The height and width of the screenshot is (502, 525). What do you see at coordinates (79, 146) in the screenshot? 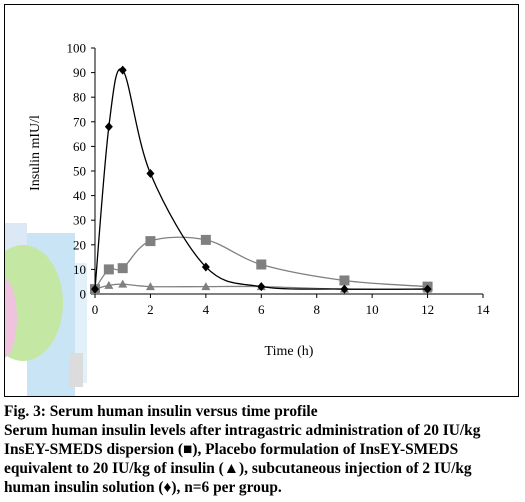
I see `y-tick-label: 60` at bounding box center [79, 146].